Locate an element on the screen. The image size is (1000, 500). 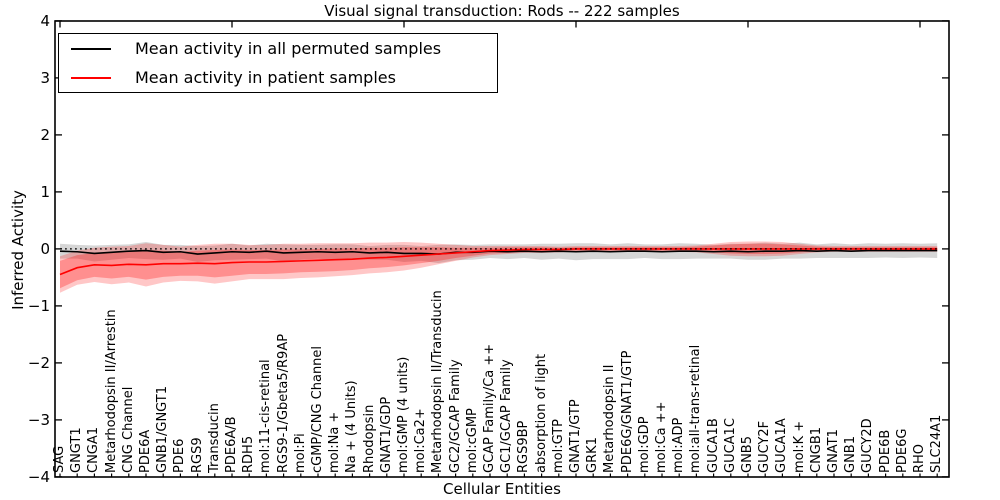
x-tick-label: PDE6A is located at coordinates (145, 451).